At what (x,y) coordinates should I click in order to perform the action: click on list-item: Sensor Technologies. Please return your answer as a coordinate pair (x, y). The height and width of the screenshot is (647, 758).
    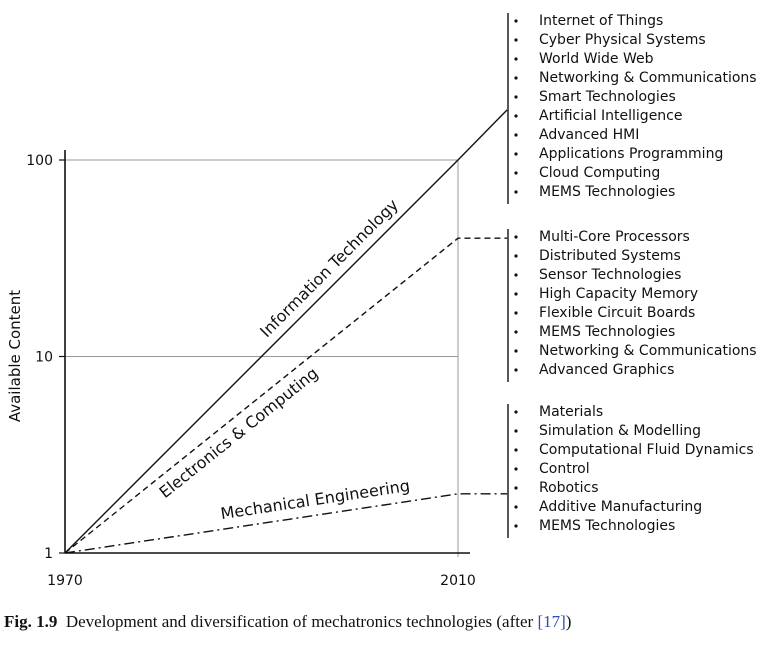
    Looking at the image, I should click on (610, 275).